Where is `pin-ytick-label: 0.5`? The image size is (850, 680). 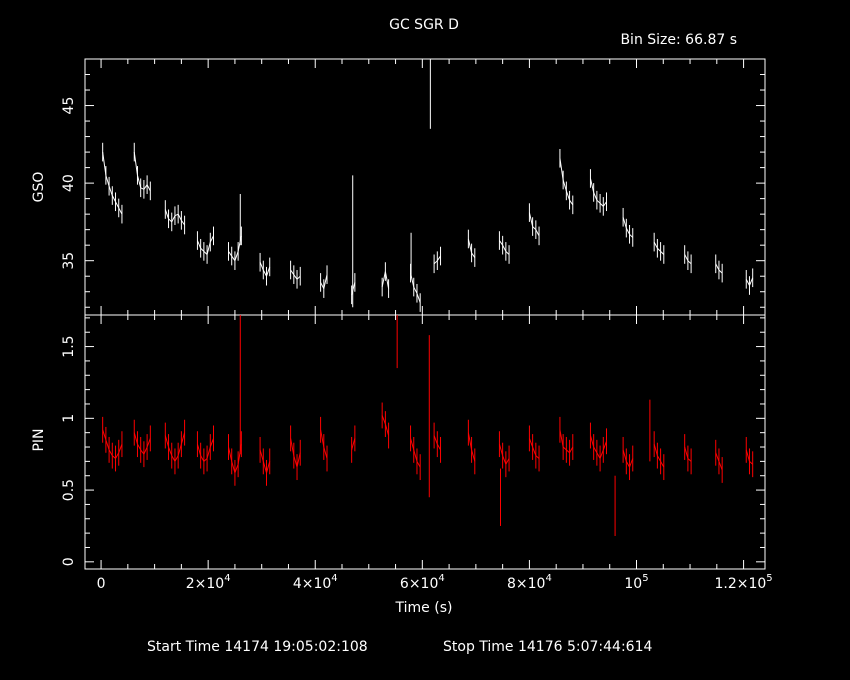 pin-ytick-label: 0.5 is located at coordinates (69, 490).